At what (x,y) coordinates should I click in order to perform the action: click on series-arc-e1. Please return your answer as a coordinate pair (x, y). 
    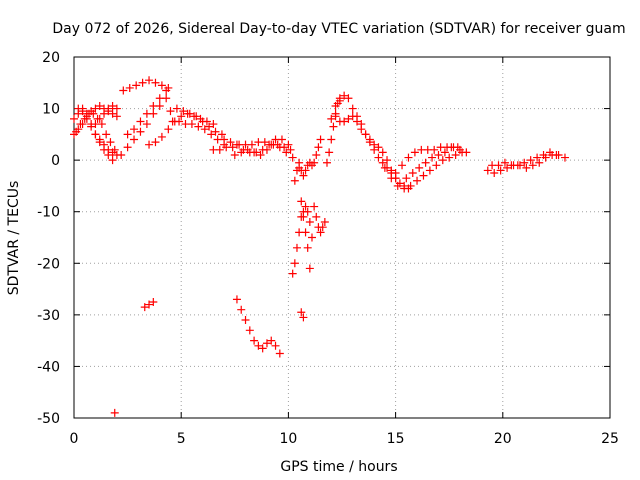
    Looking at the image, I should click on (333, 130).